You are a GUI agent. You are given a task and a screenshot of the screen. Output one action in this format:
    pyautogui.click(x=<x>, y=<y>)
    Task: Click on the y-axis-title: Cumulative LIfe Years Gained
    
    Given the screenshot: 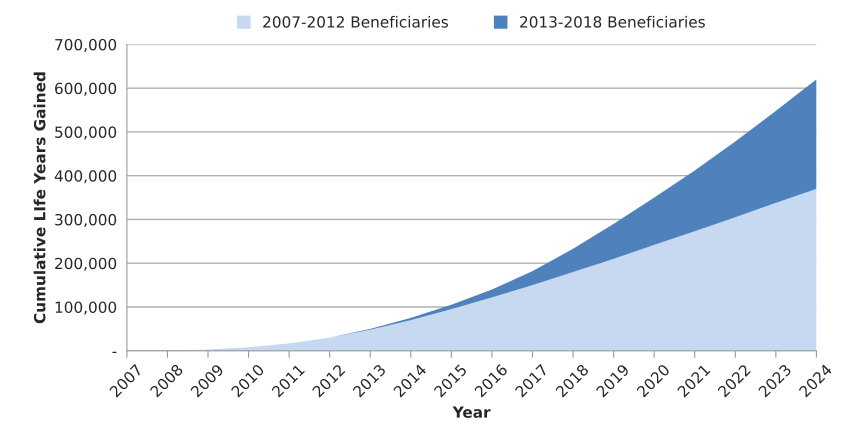 What is the action you would take?
    pyautogui.click(x=40, y=198)
    